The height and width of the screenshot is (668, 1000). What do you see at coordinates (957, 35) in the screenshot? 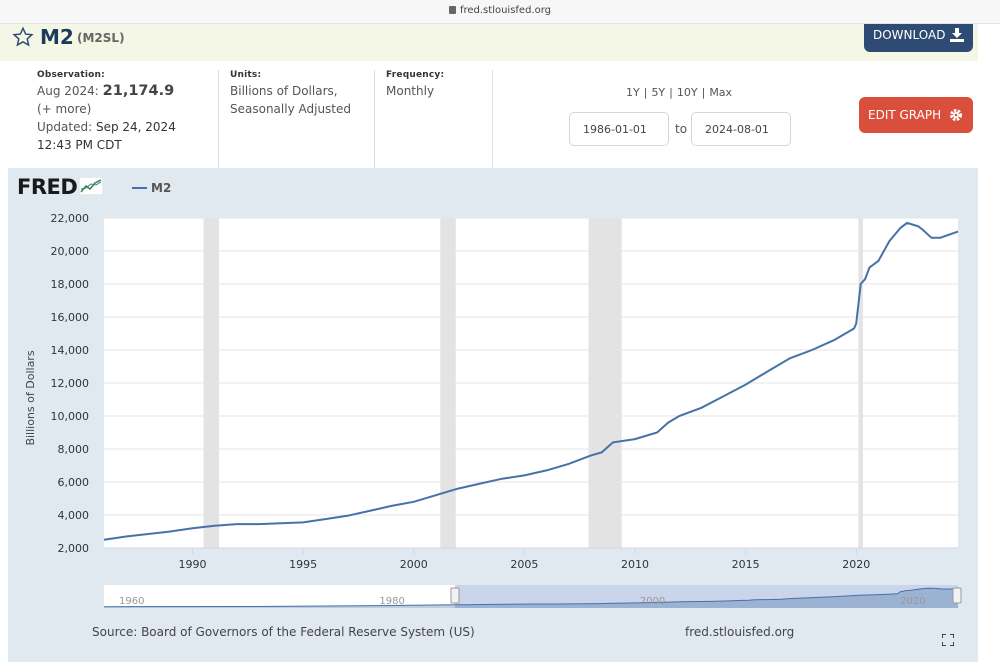
I see `download-icon` at bounding box center [957, 35].